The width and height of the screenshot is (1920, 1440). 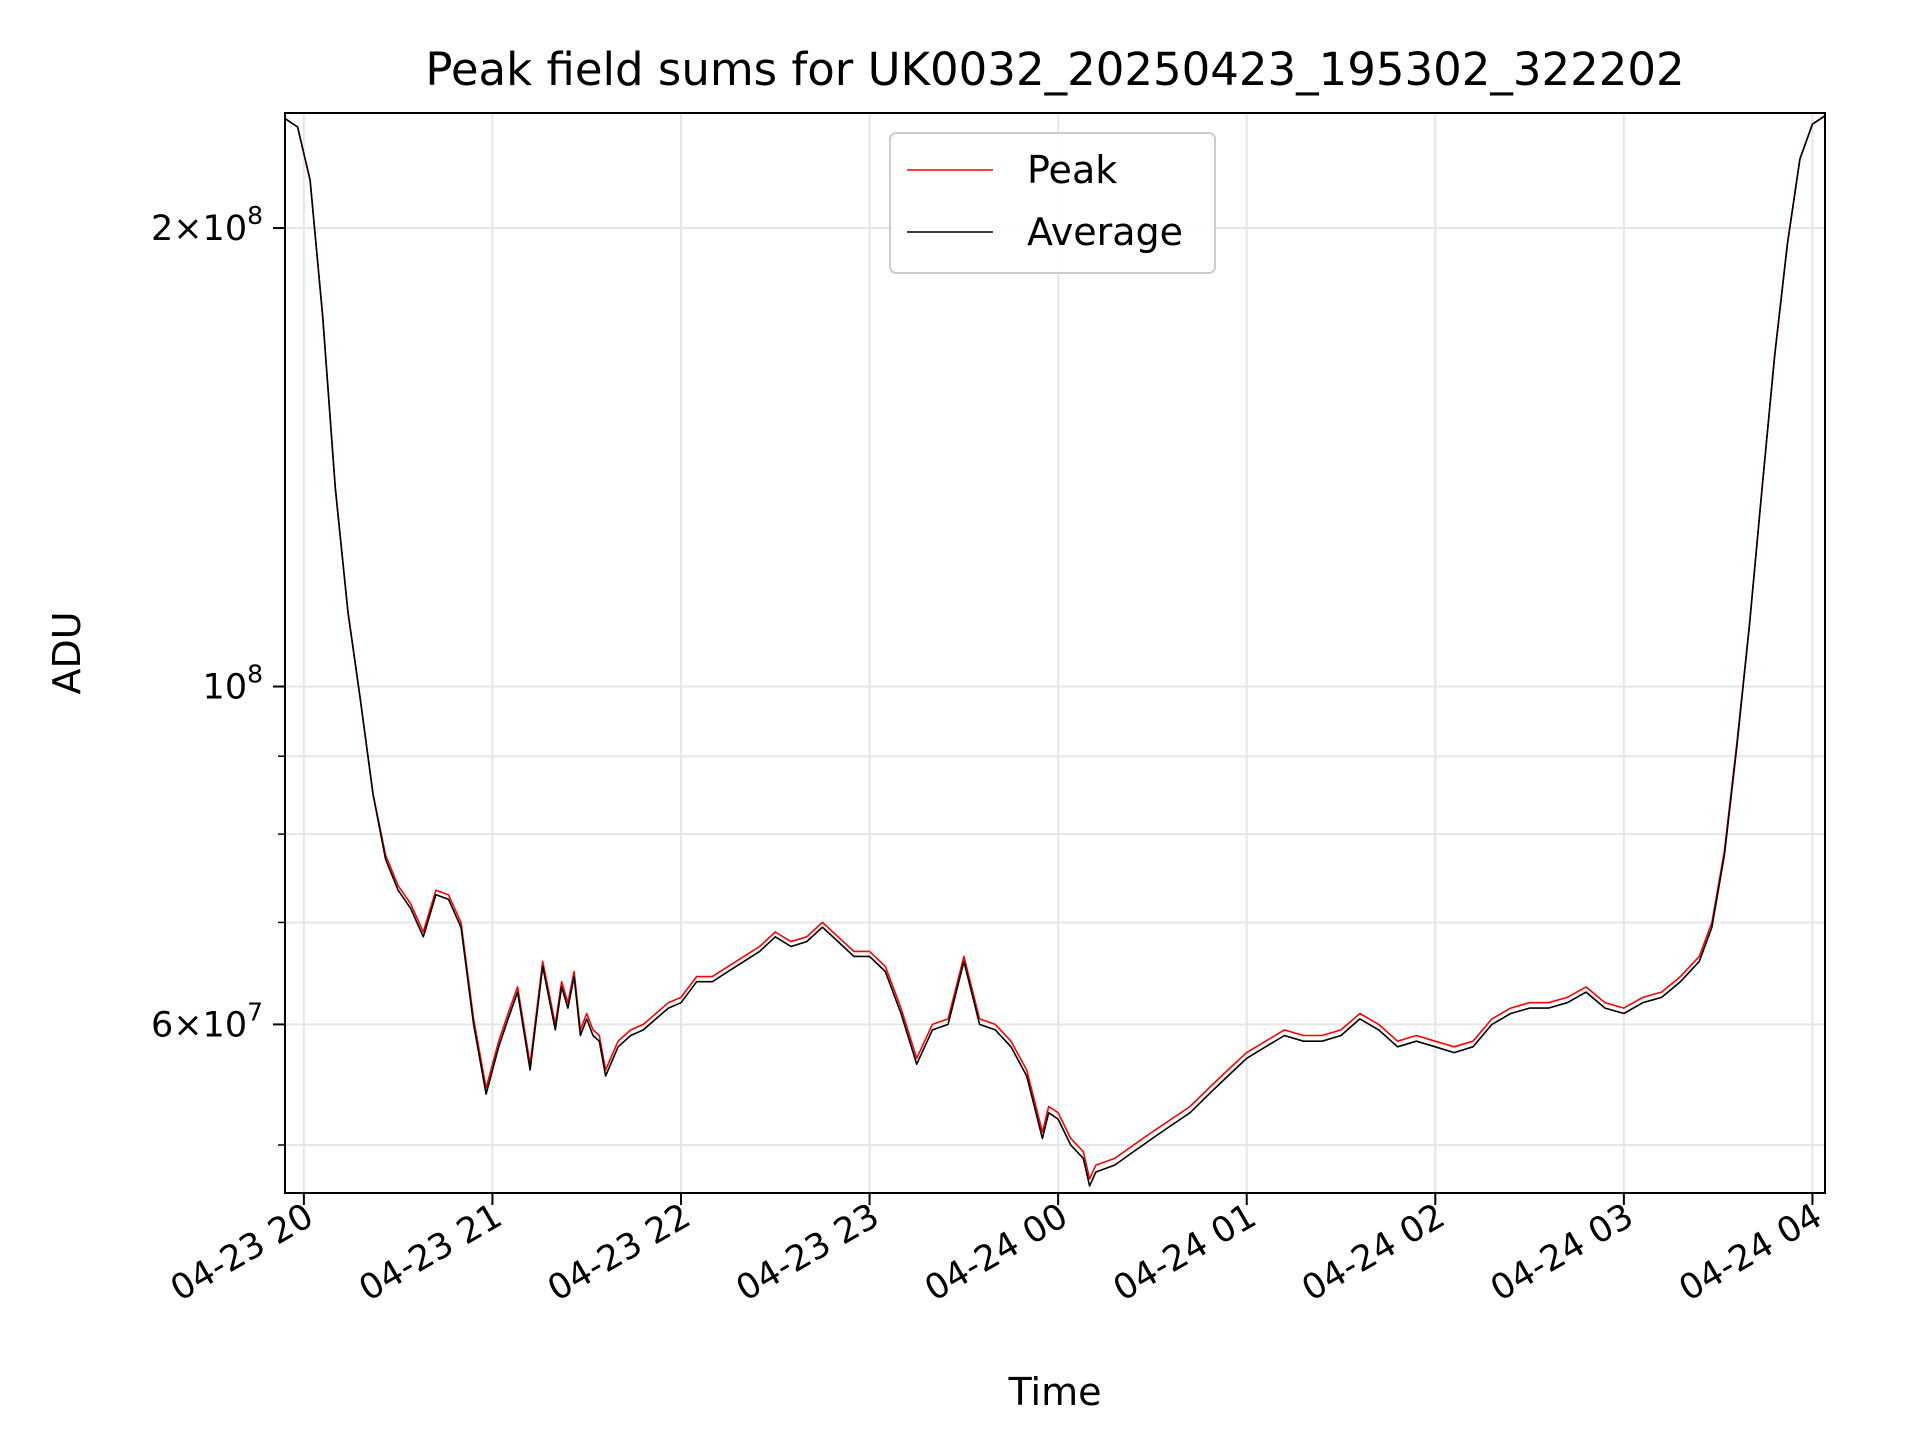 What do you see at coordinates (1055, 1392) in the screenshot?
I see `x-axis-label: Time` at bounding box center [1055, 1392].